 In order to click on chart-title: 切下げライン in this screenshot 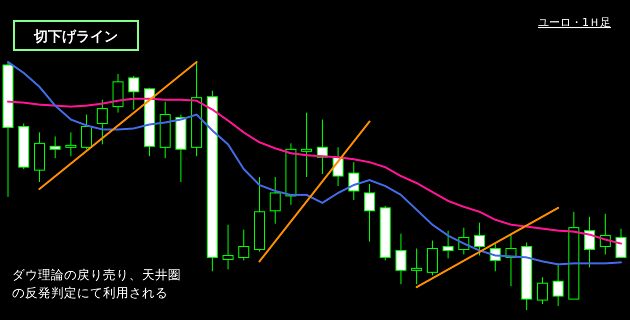, I will do `click(75, 37)`.